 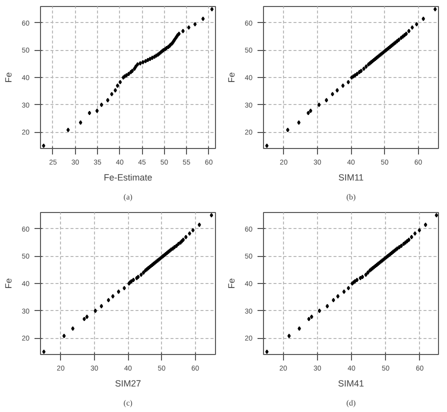 What do you see at coordinates (351, 383) in the screenshot?
I see `x-axis-title: SIM41` at bounding box center [351, 383].